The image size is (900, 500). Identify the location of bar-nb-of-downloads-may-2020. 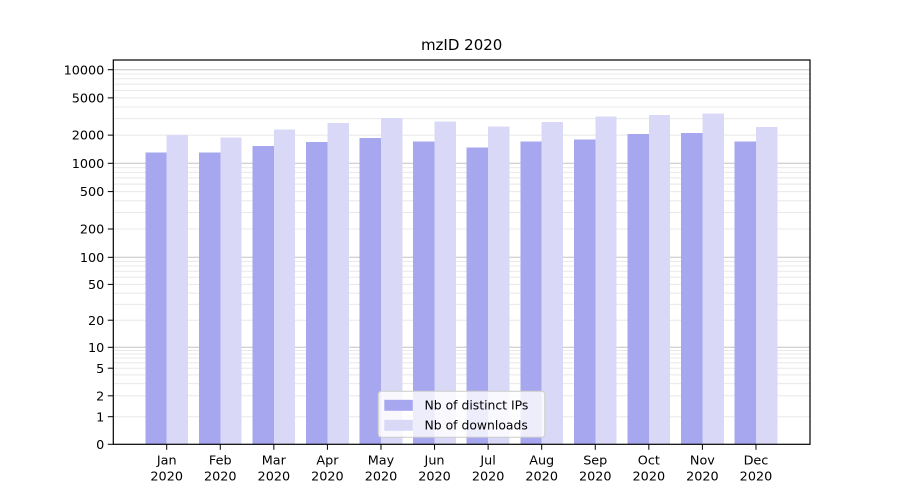
(391, 281).